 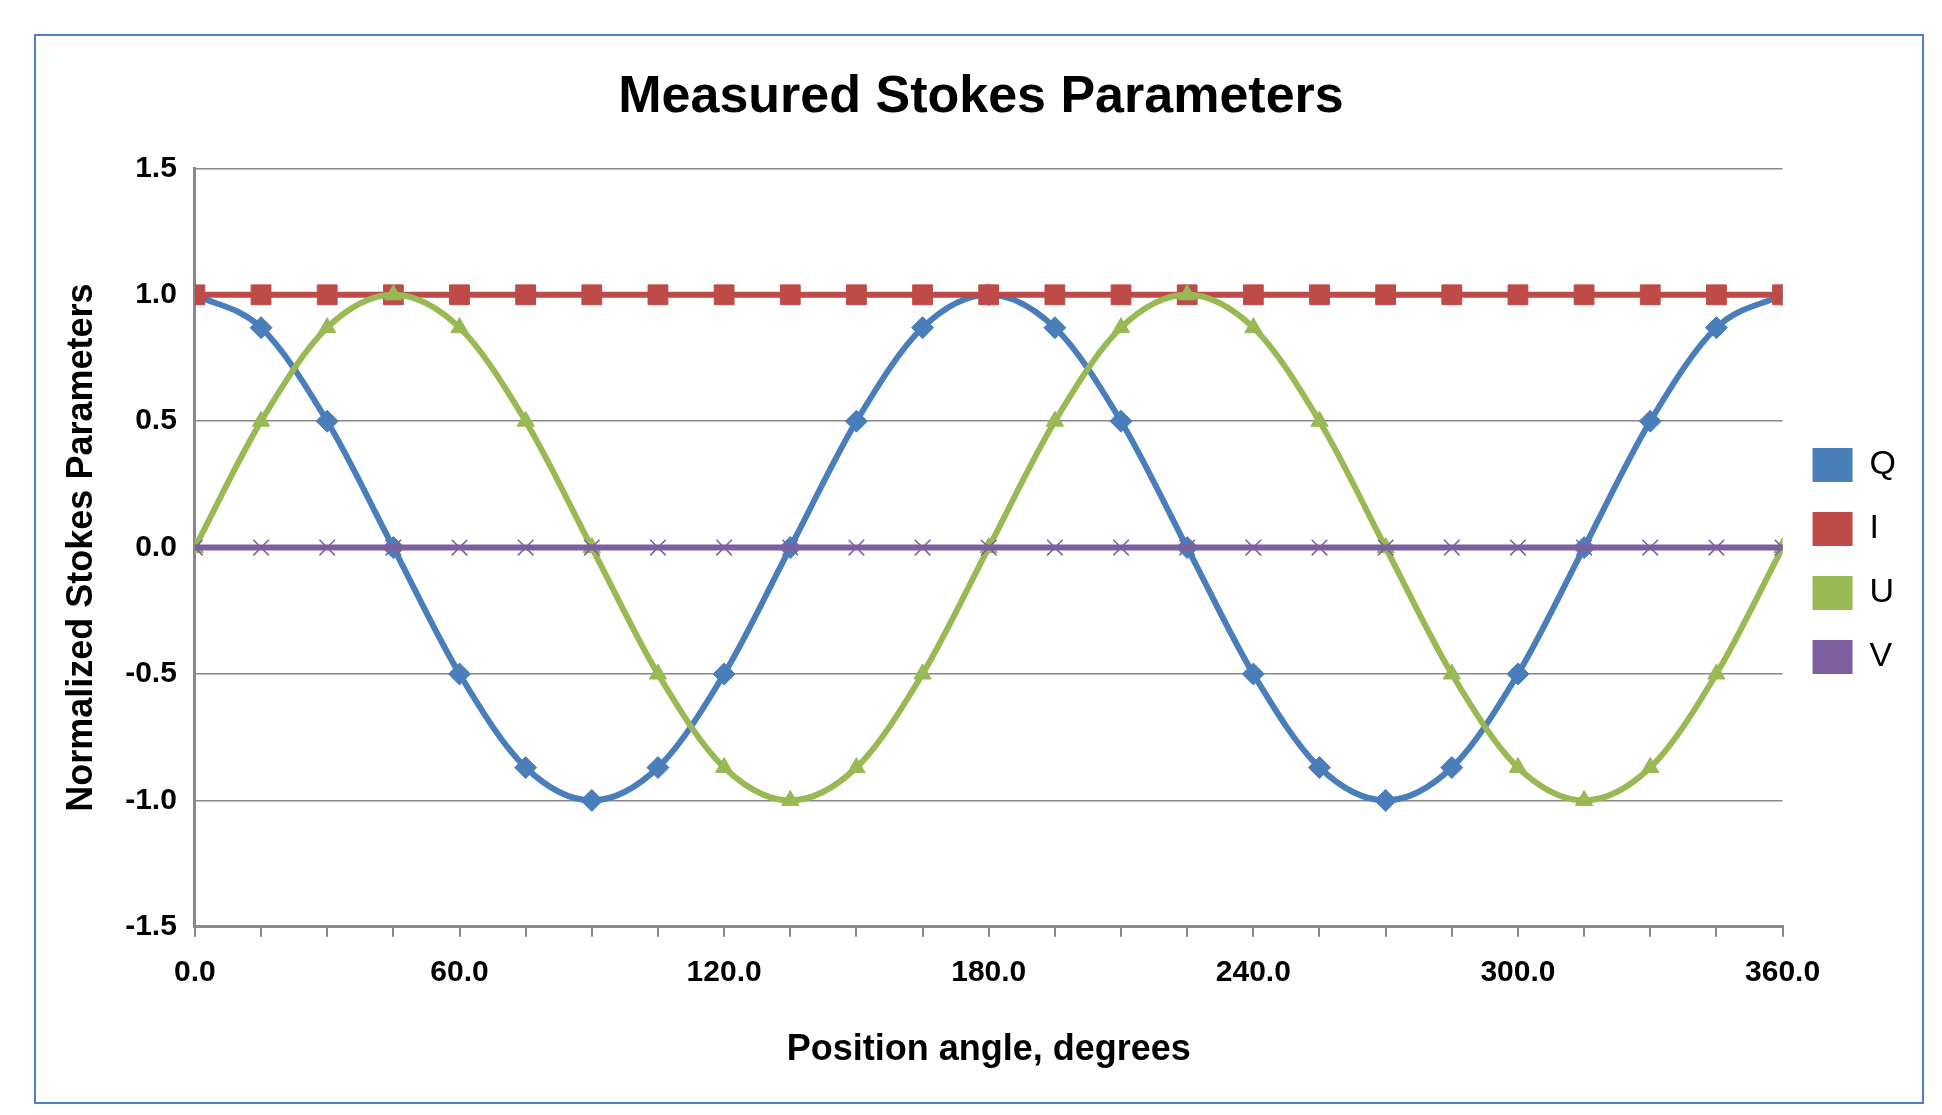 I want to click on legend-label: V, so click(x=1881, y=654).